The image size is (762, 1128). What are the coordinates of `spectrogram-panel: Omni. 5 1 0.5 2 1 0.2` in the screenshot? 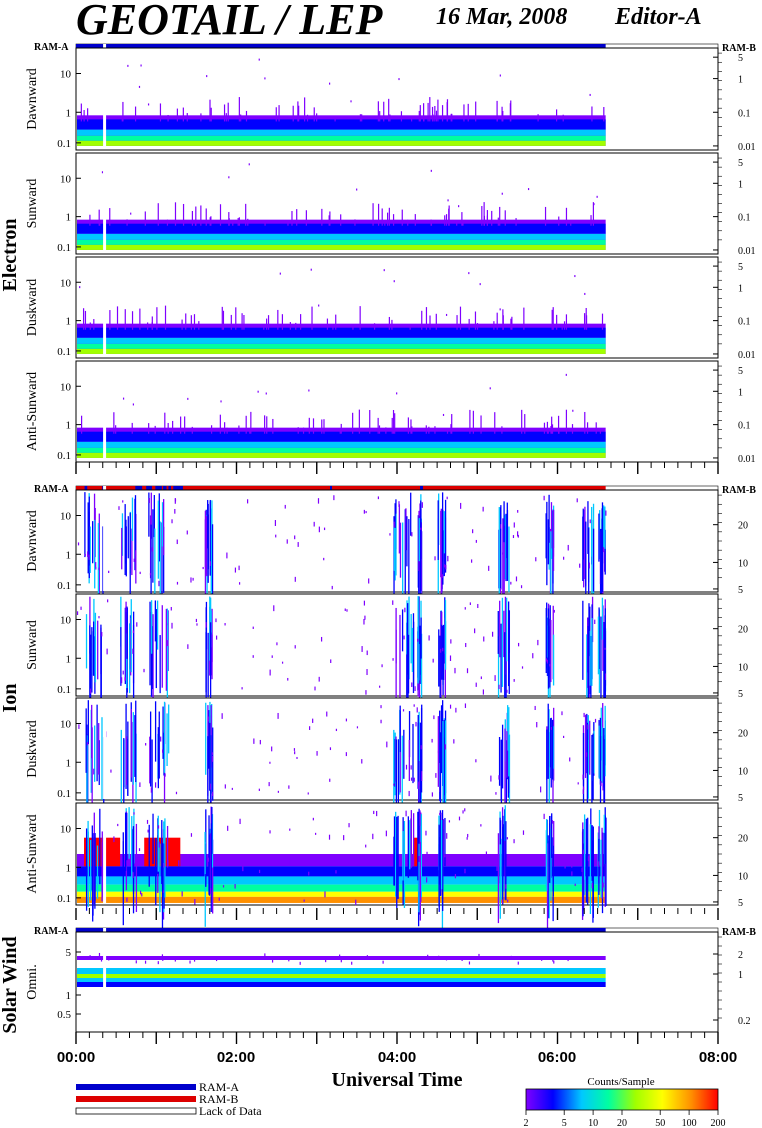 It's located at (388, 982).